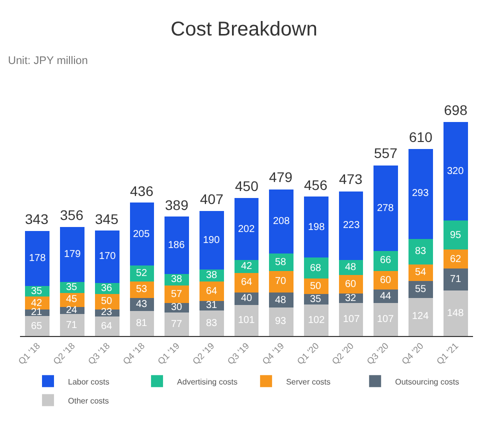 Image resolution: width=488 pixels, height=427 pixels. What do you see at coordinates (37, 219) in the screenshot?
I see `total-label: 343` at bounding box center [37, 219].